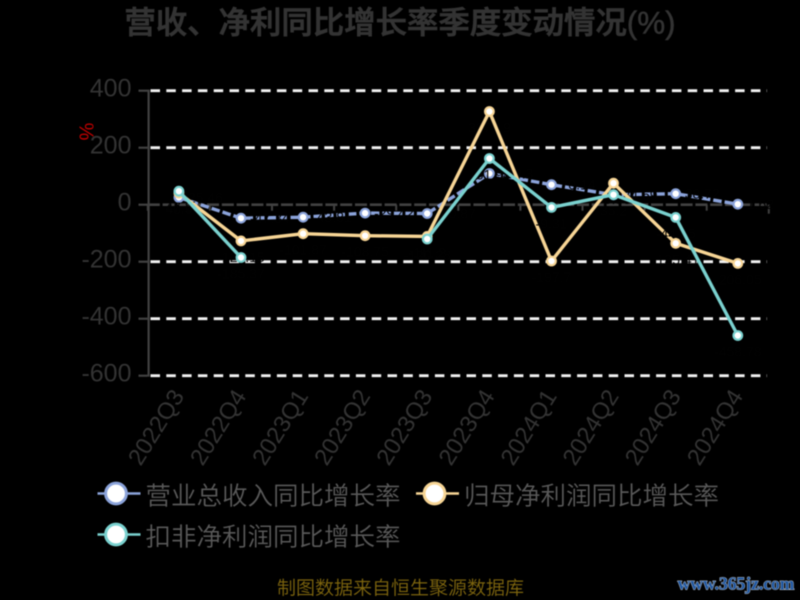 Image resolution: width=800 pixels, height=600 pixels. I want to click on svg-text: 25.46, so click(205, 197).